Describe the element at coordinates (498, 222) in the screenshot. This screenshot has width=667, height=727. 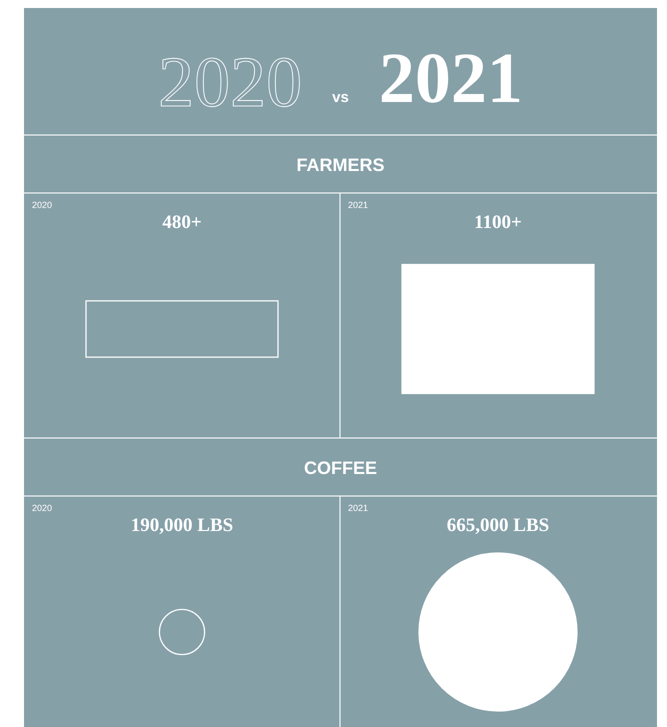
I see `data-label: 1100+` at that location.